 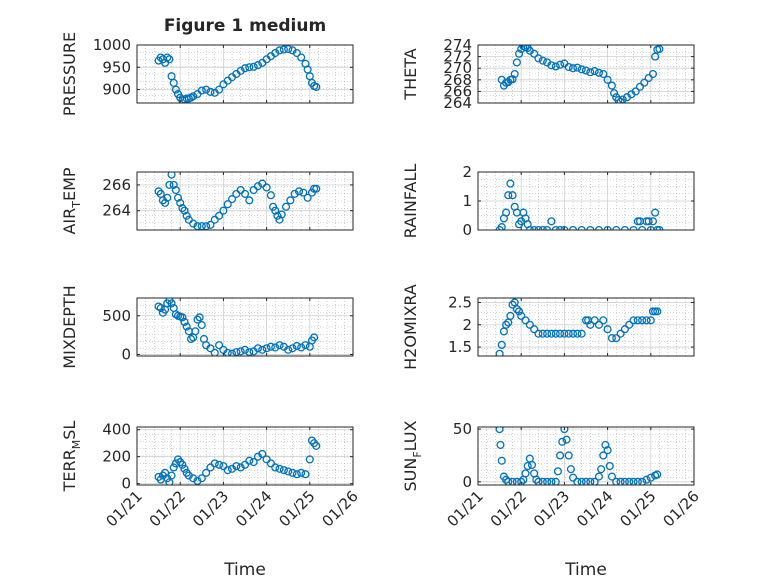 I want to click on y-label-part: SL, so click(x=69, y=430).